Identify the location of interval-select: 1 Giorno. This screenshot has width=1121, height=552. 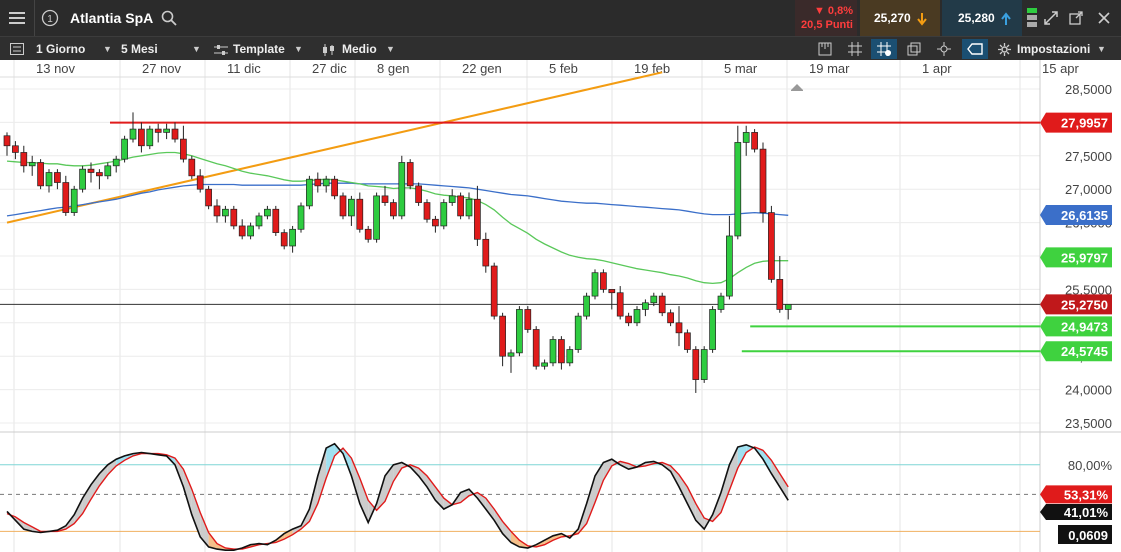
(60, 49).